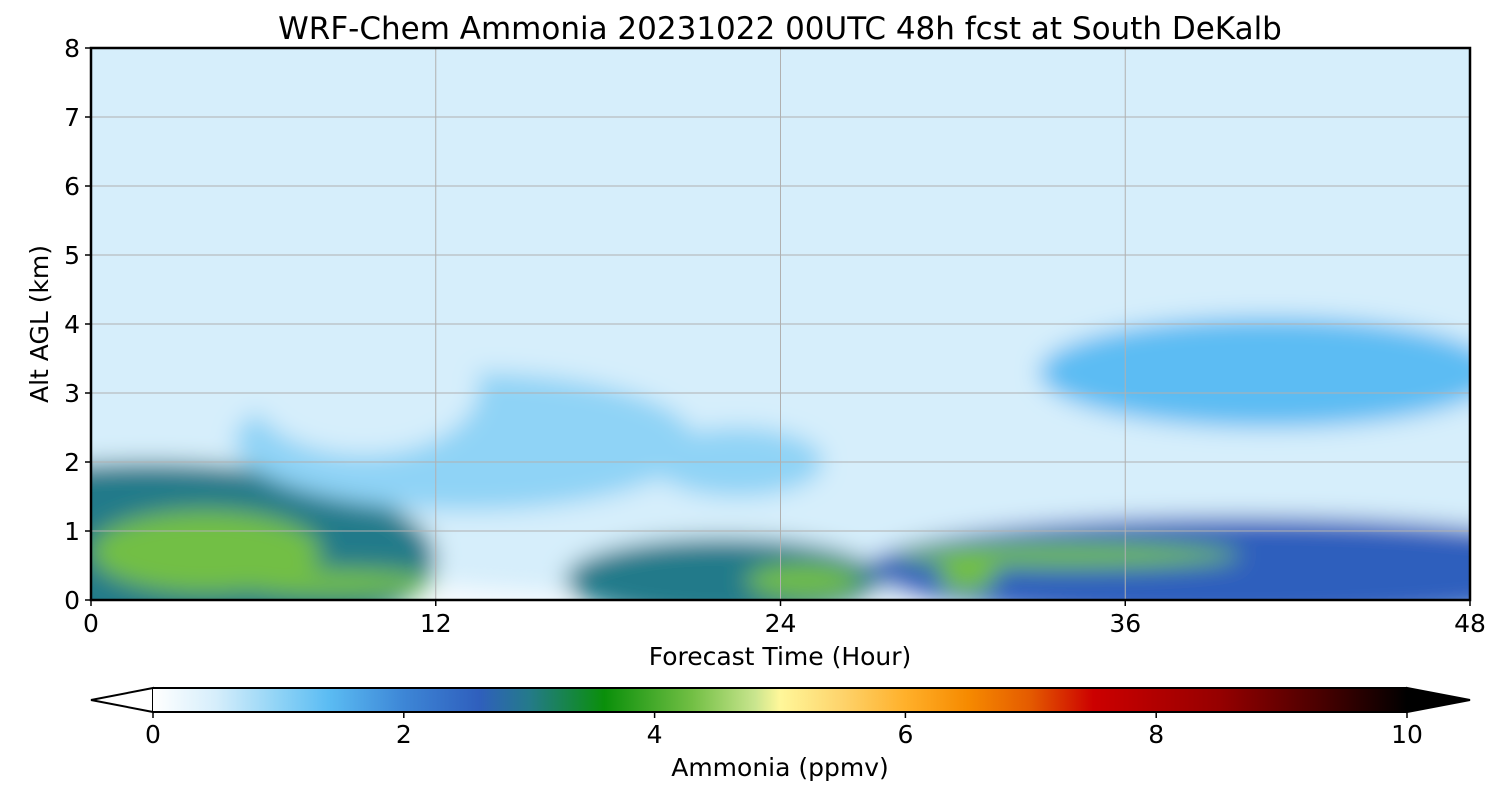 This screenshot has width=1500, height=800. Describe the element at coordinates (436, 623) in the screenshot. I see `x-tick-label: 12` at that location.